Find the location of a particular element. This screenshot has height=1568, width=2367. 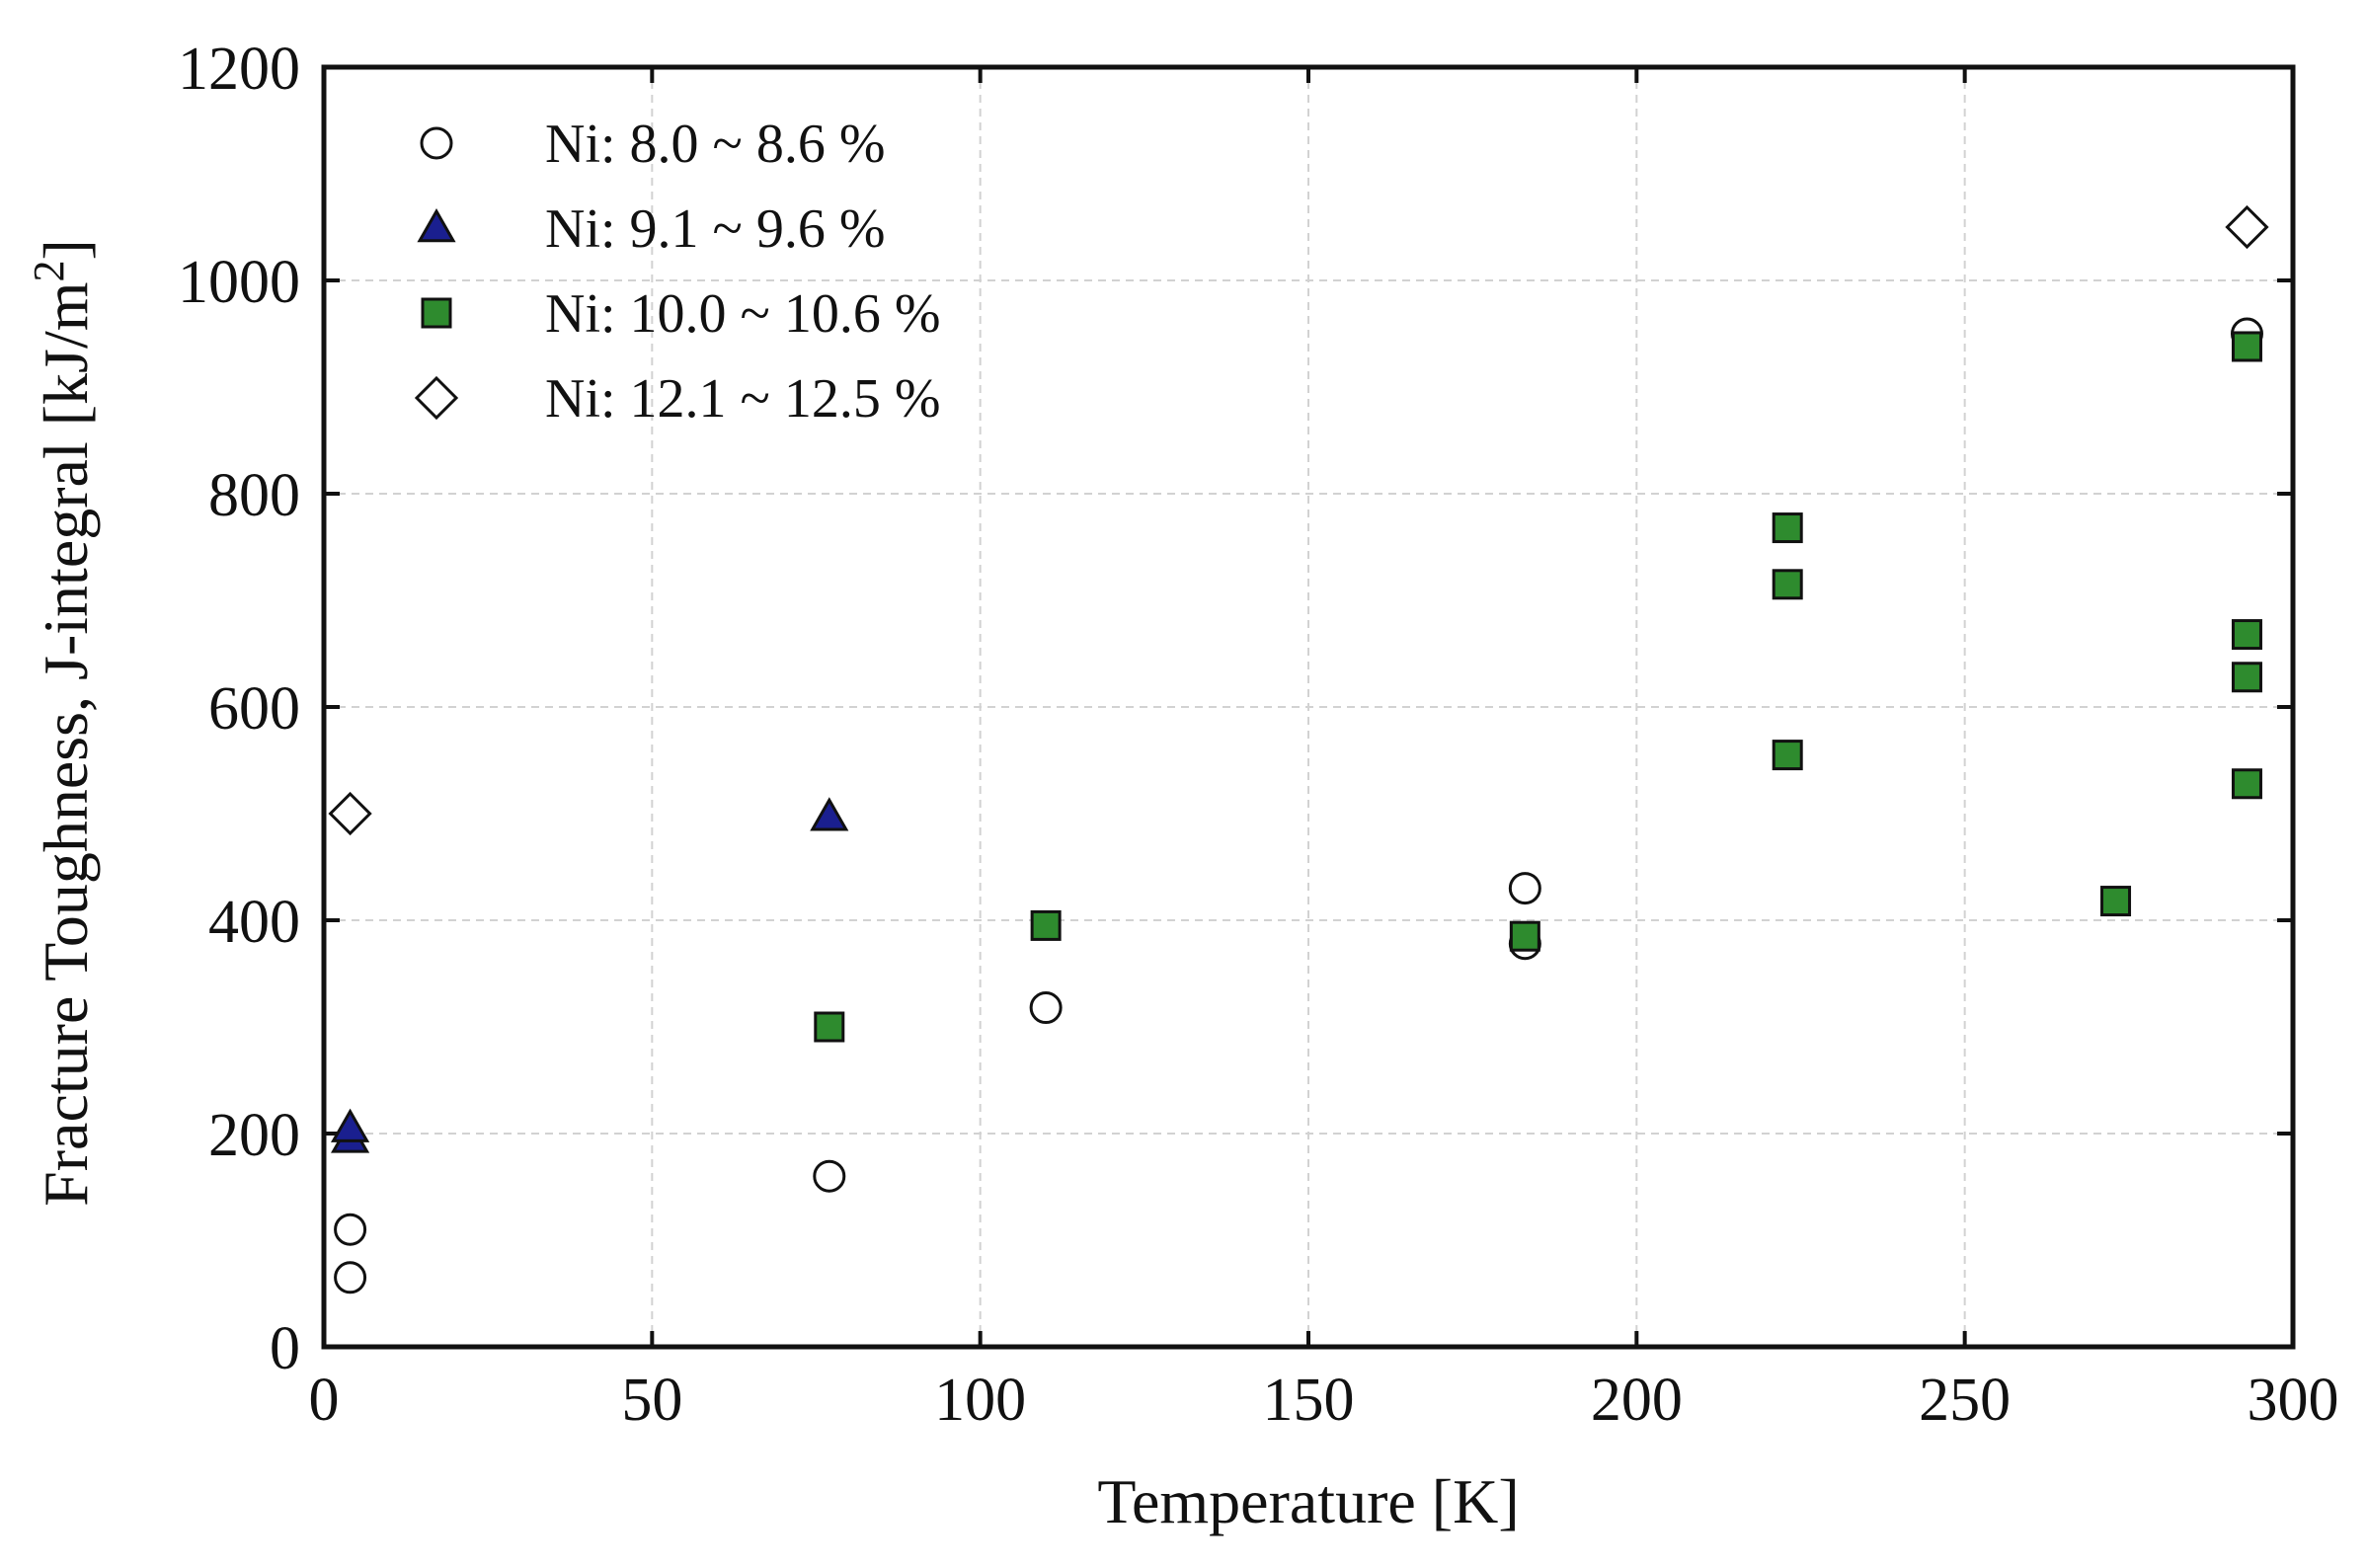

legend-triangle-icon is located at coordinates (436, 225).